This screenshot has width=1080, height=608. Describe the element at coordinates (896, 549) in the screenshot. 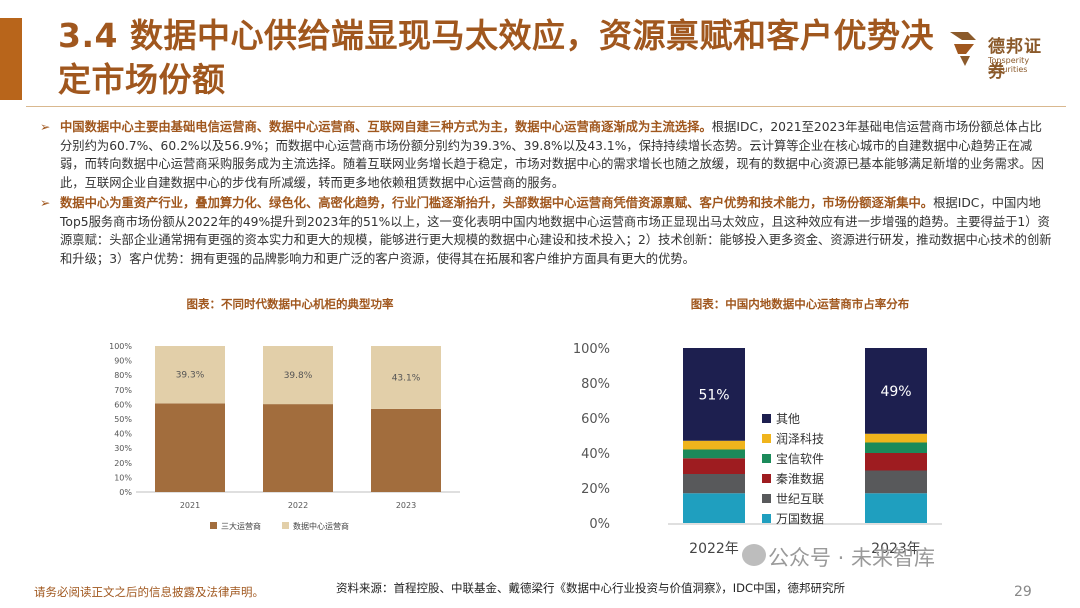

I see `x-tick-label: 2023年` at that location.